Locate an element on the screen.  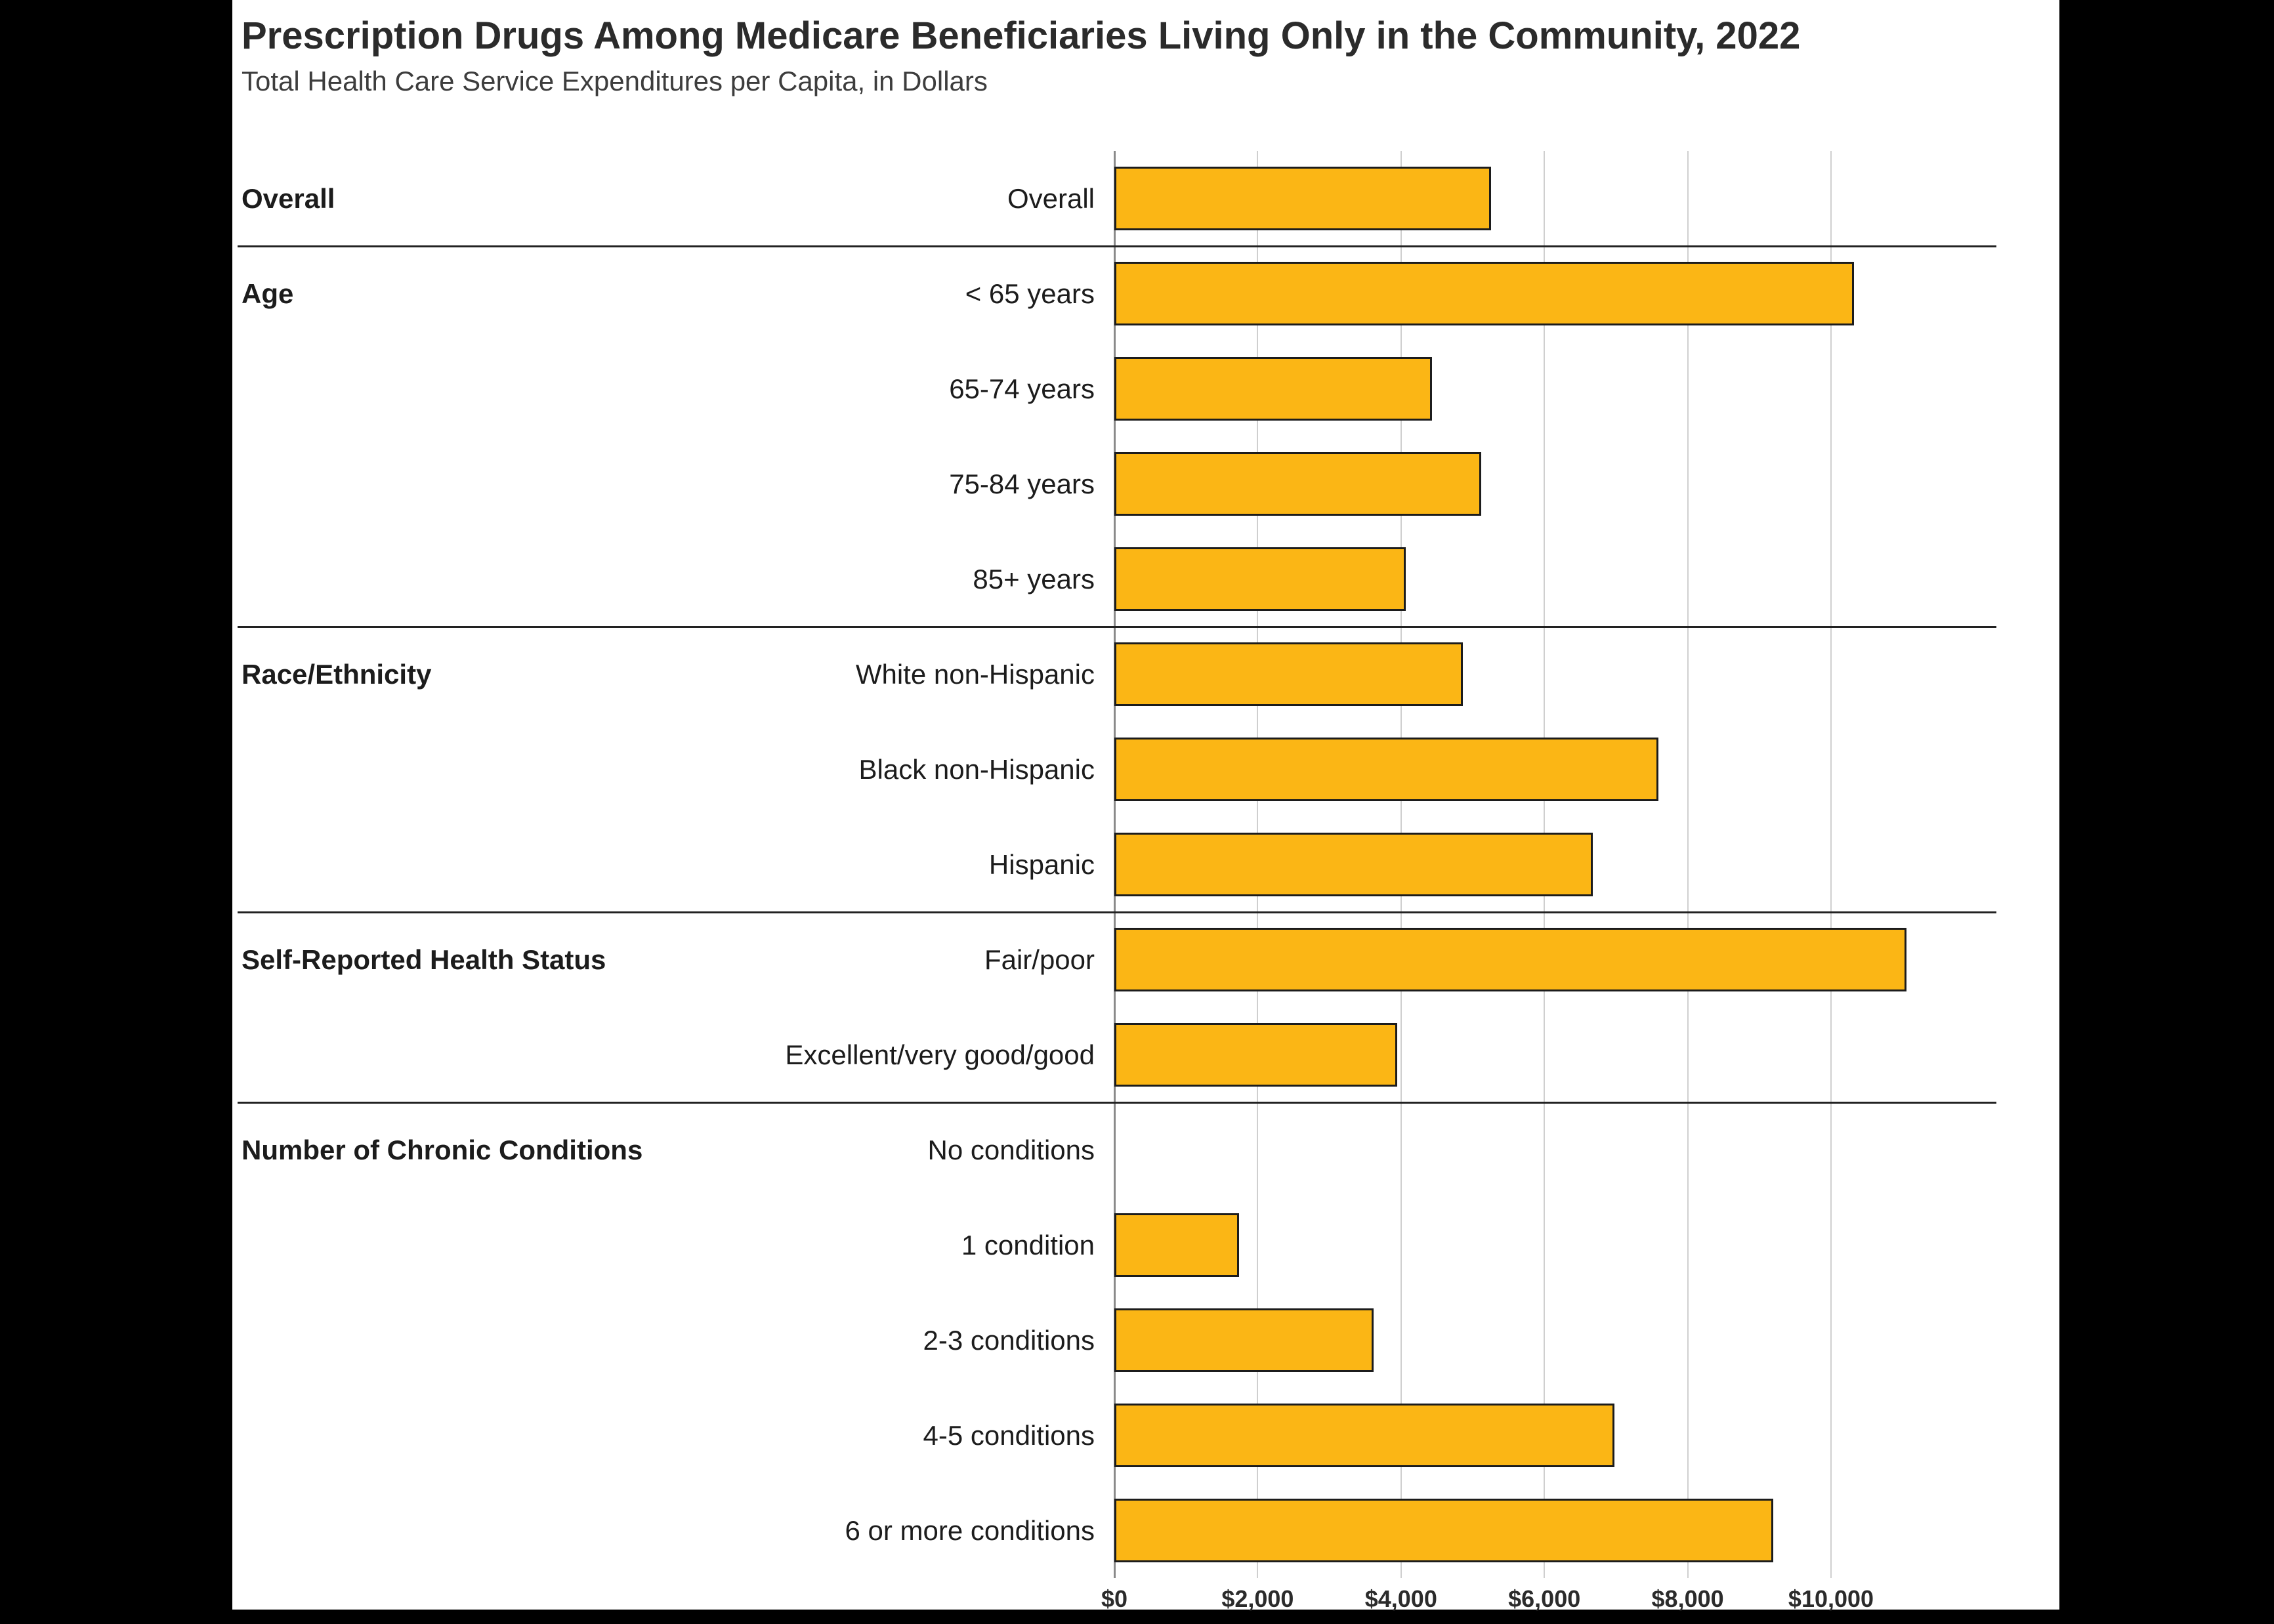
row-label: 4-5 conditions is located at coordinates (1009, 1435).